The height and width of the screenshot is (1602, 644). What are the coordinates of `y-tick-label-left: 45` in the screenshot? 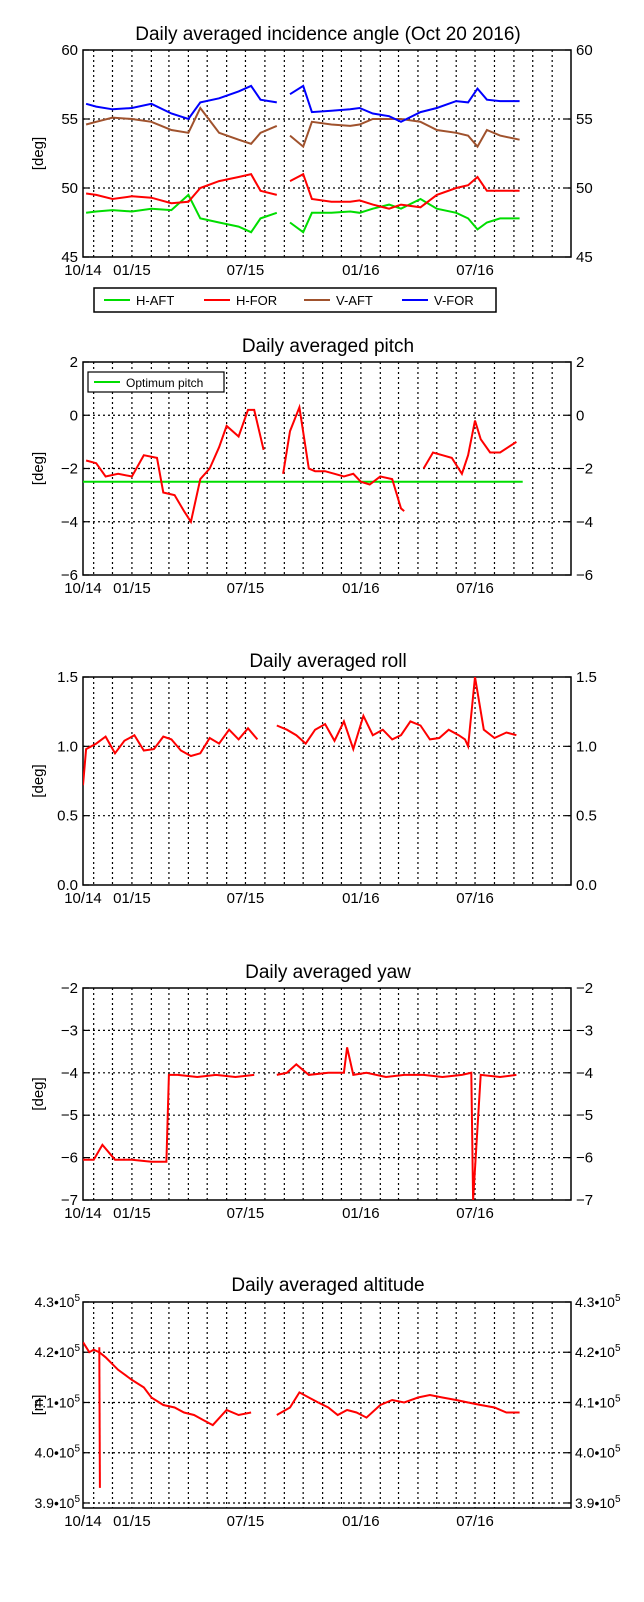 It's located at (69, 257).